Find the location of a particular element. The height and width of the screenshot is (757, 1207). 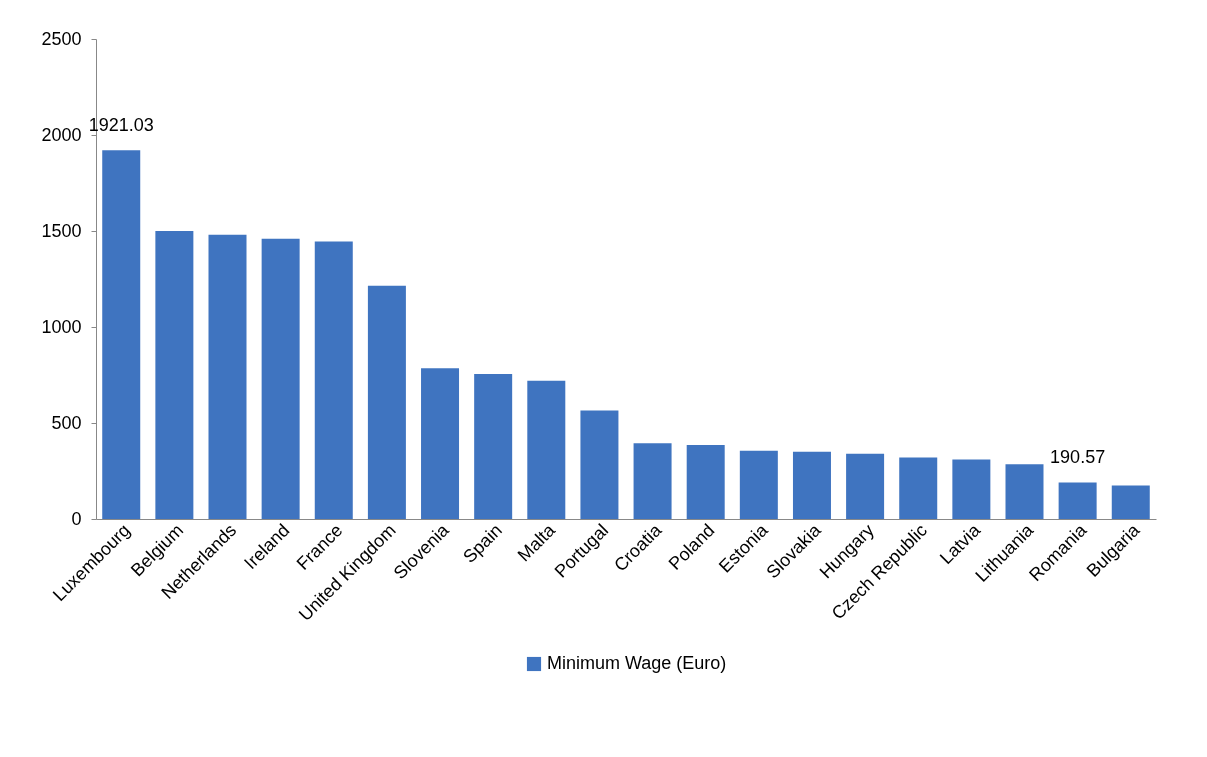

y-tick-label: 2500 is located at coordinates (61, 38).